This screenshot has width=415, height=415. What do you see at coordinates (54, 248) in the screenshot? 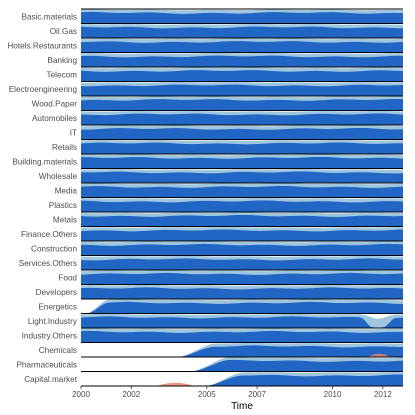
I see `row-label: Construction` at bounding box center [54, 248].